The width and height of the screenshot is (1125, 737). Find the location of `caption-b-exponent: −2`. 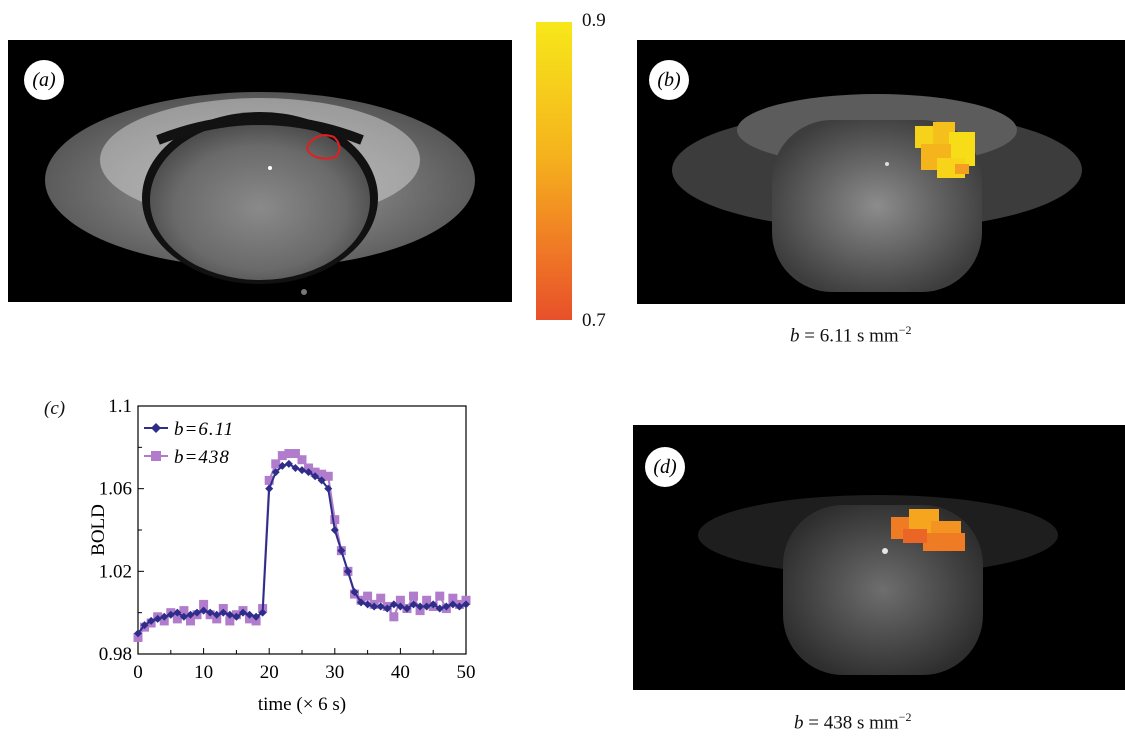

caption-b-exponent: −2 is located at coordinates (905, 330).